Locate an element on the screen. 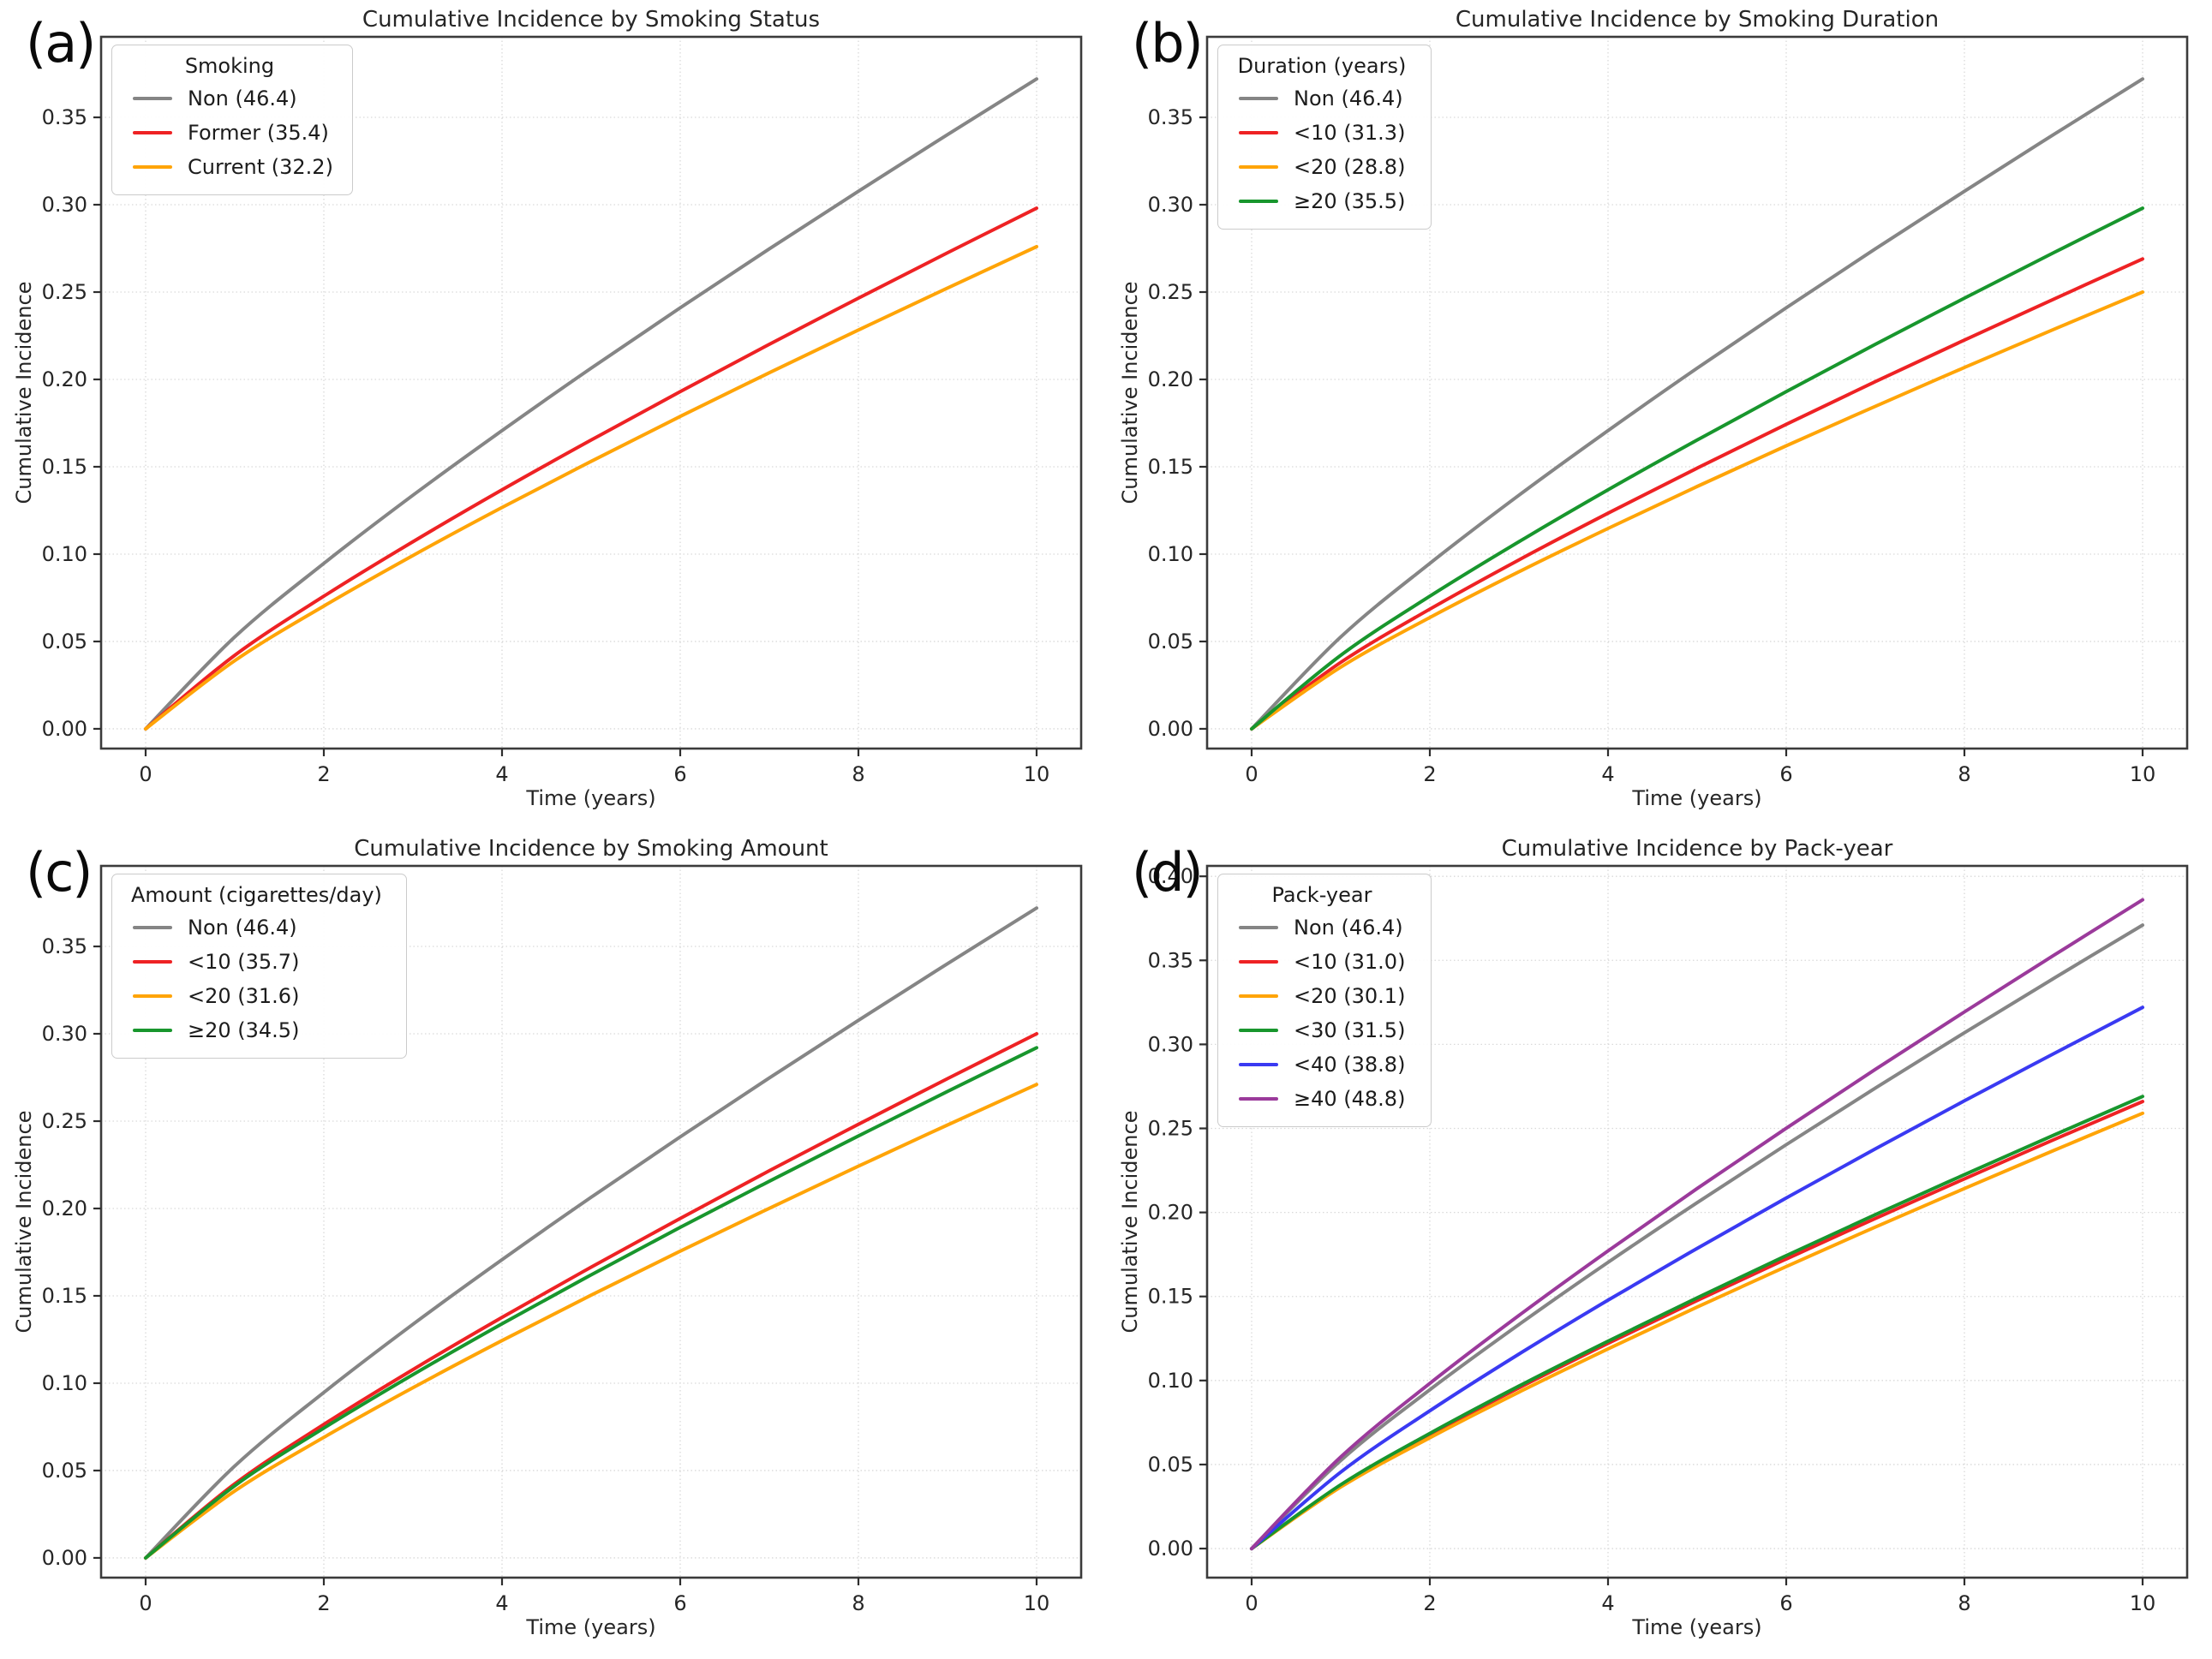 This screenshot has height=1659, width=2212. series-line--30-31-5- is located at coordinates (1697, 1323).